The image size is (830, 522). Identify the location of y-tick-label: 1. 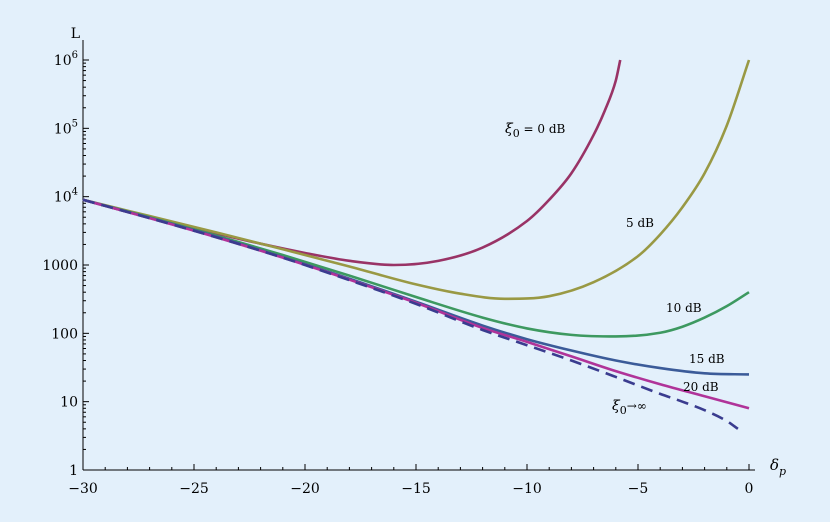
(73, 471).